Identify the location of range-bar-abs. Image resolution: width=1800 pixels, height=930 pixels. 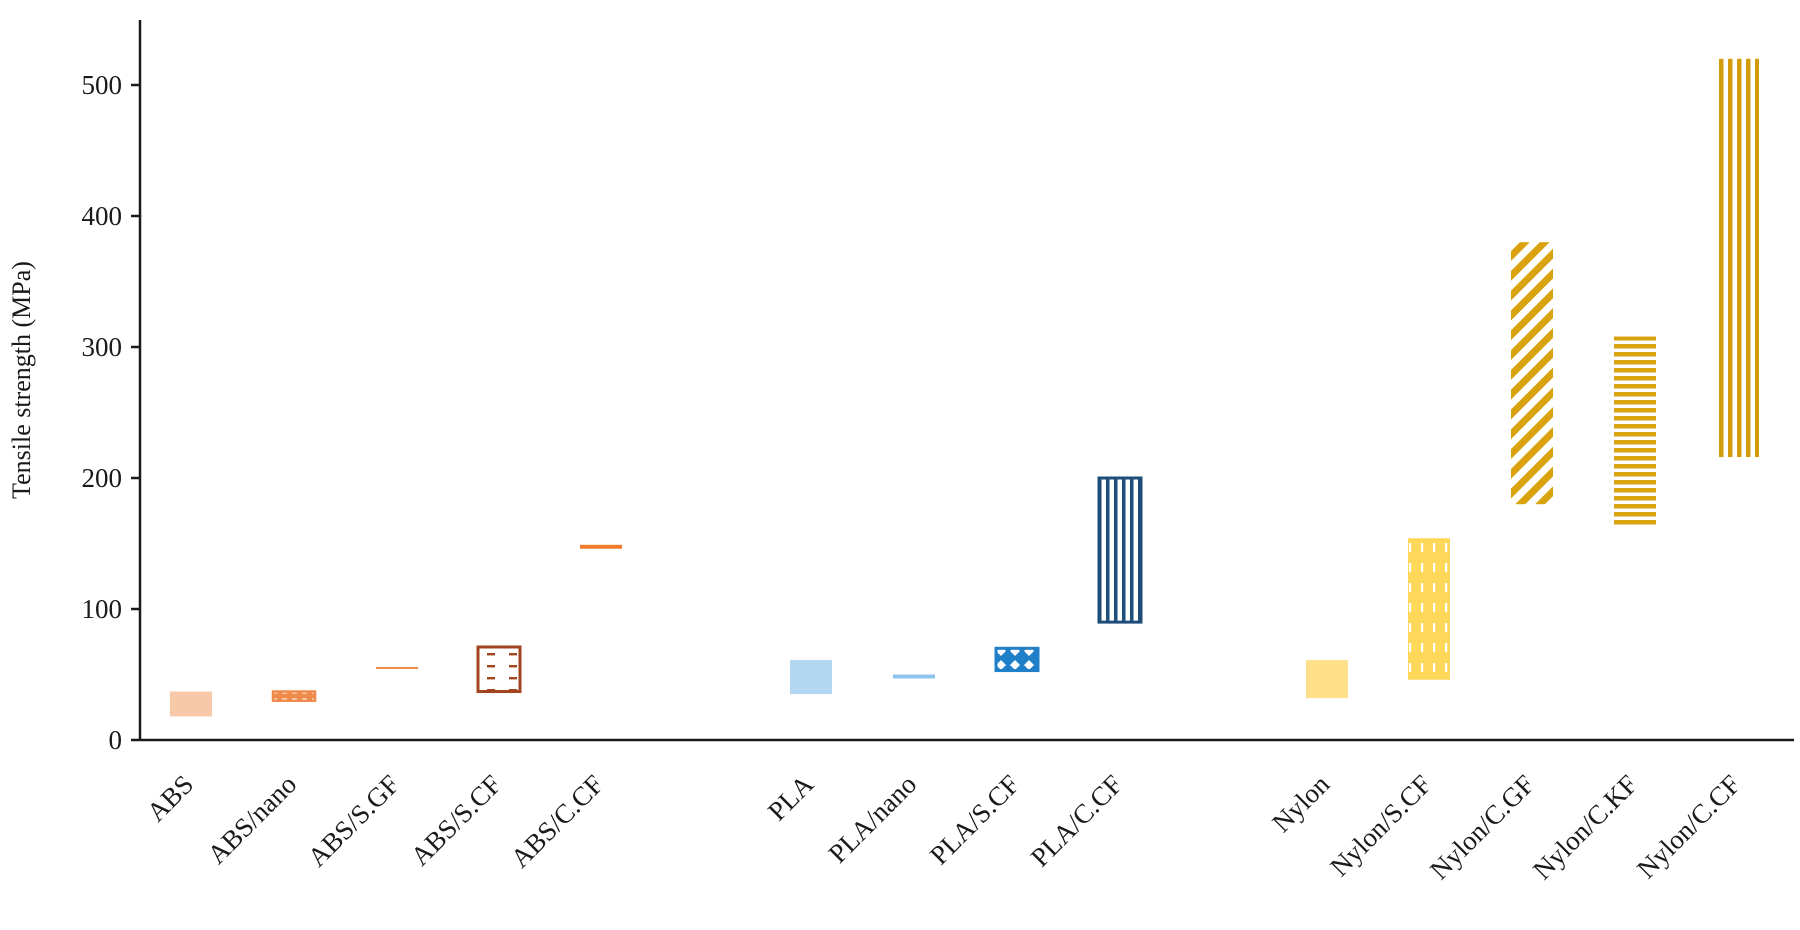
(191, 704).